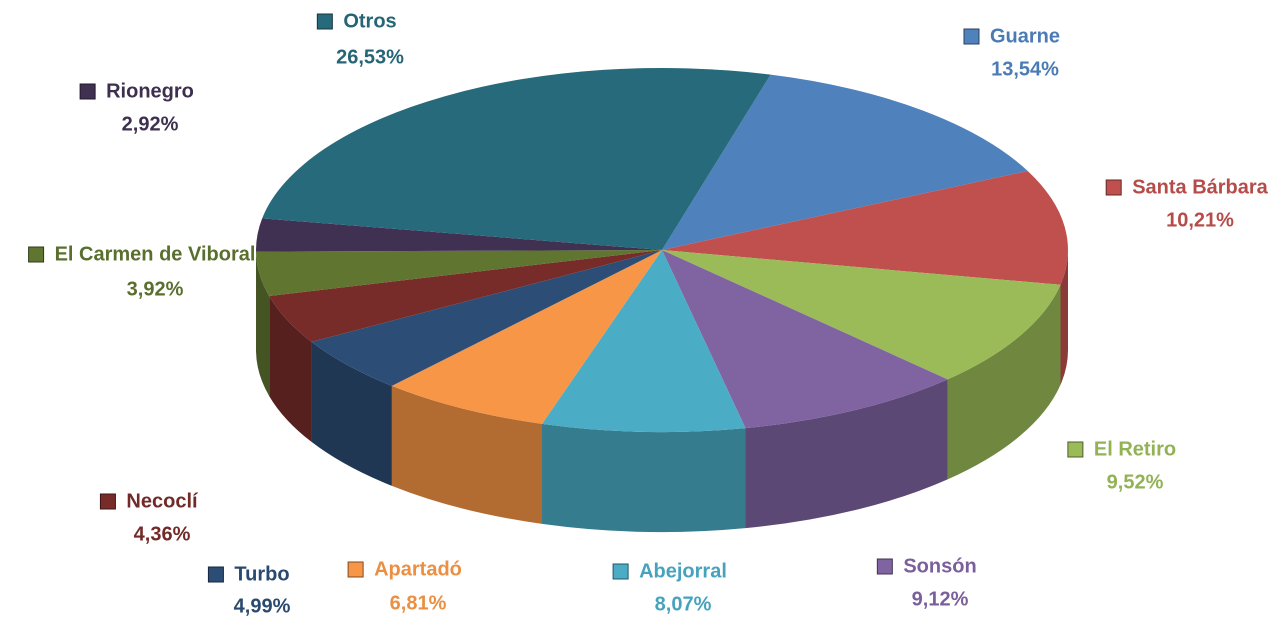 Image resolution: width=1283 pixels, height=618 pixels. What do you see at coordinates (1025, 69) in the screenshot?
I see `label-value: 13,54%` at bounding box center [1025, 69].